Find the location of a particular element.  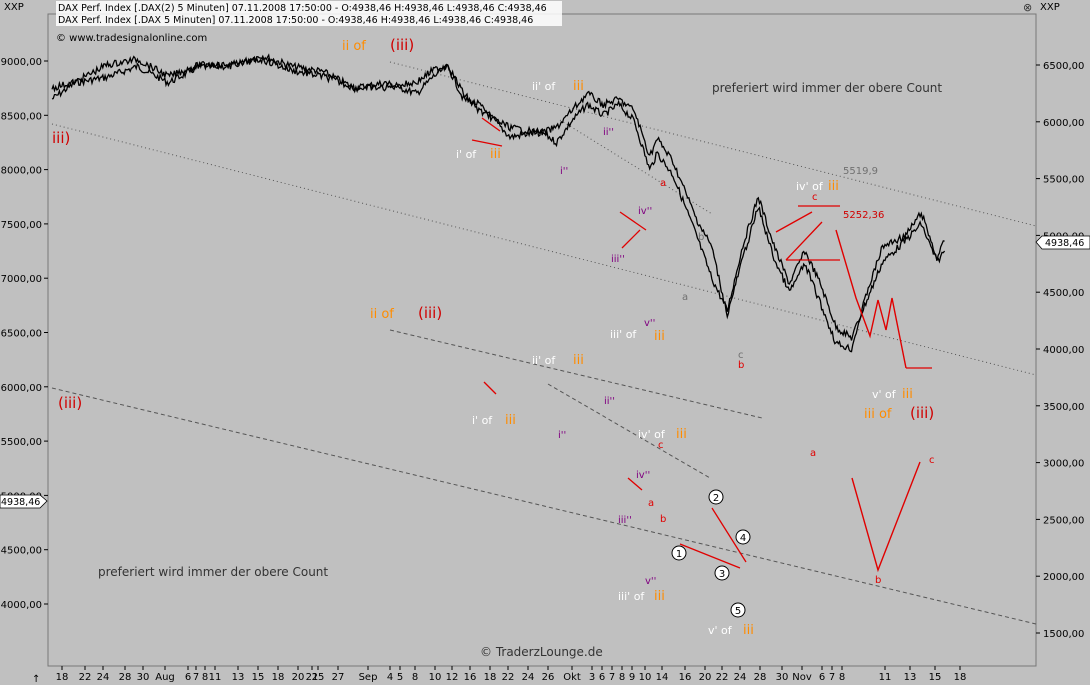

x-tick-label: 25 is located at coordinates (318, 677).